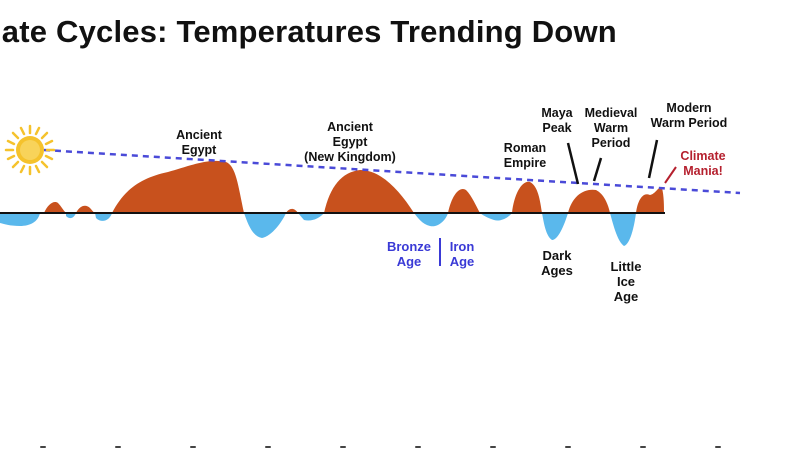 The width and height of the screenshot is (800, 450). Describe the element at coordinates (573, 163) in the screenshot. I see `pointer-maya` at that location.